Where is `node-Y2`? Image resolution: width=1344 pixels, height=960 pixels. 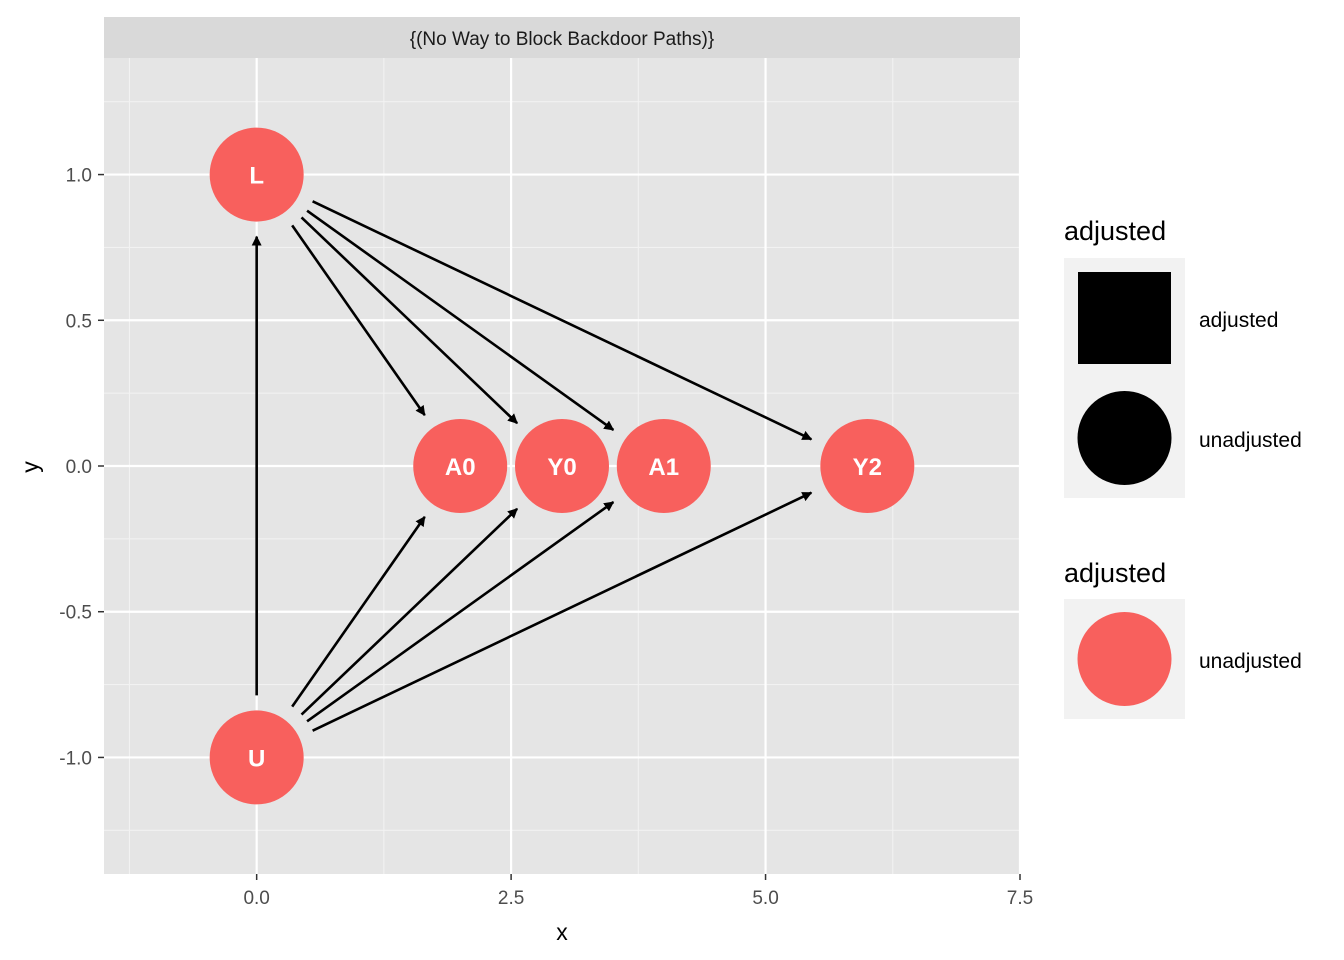 node-Y2 is located at coordinates (867, 466).